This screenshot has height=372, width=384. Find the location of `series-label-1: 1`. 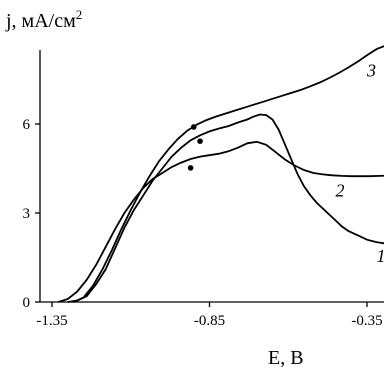

series-label-1: 1 is located at coordinates (380, 256).